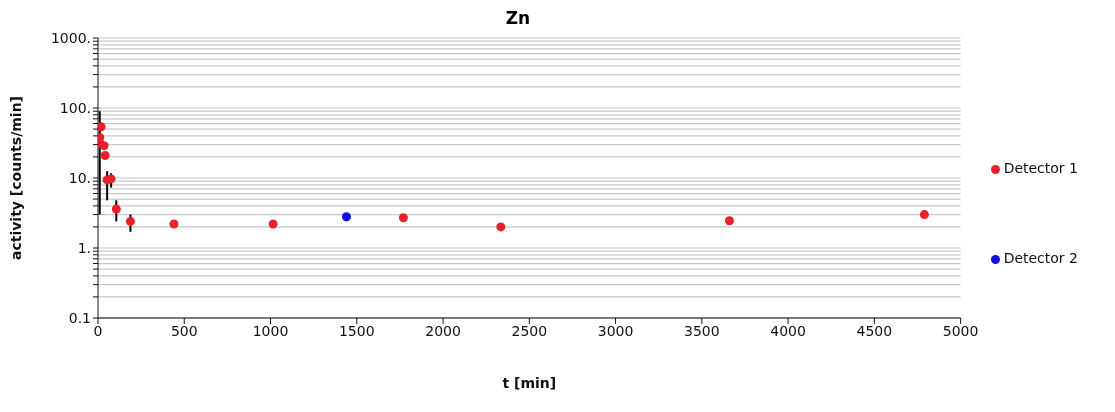 Image resolution: width=1115 pixels, height=412 pixels. What do you see at coordinates (79, 177) in the screenshot?
I see `y-tick-label: 10.` at bounding box center [79, 177].